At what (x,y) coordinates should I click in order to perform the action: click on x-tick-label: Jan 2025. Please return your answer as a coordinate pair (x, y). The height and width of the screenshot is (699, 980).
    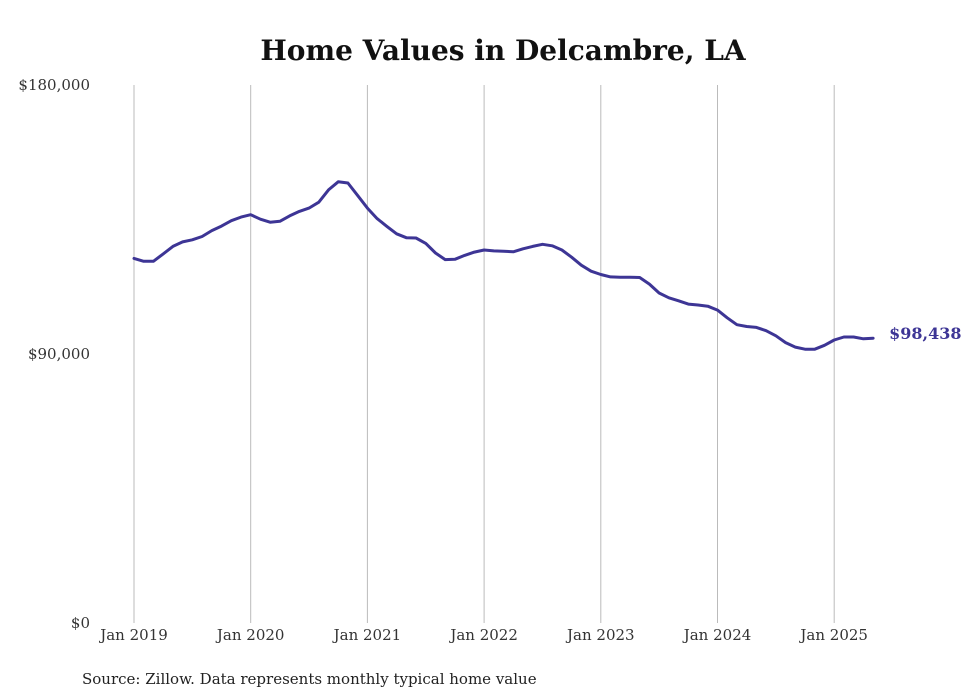
    Looking at the image, I should click on (833, 635).